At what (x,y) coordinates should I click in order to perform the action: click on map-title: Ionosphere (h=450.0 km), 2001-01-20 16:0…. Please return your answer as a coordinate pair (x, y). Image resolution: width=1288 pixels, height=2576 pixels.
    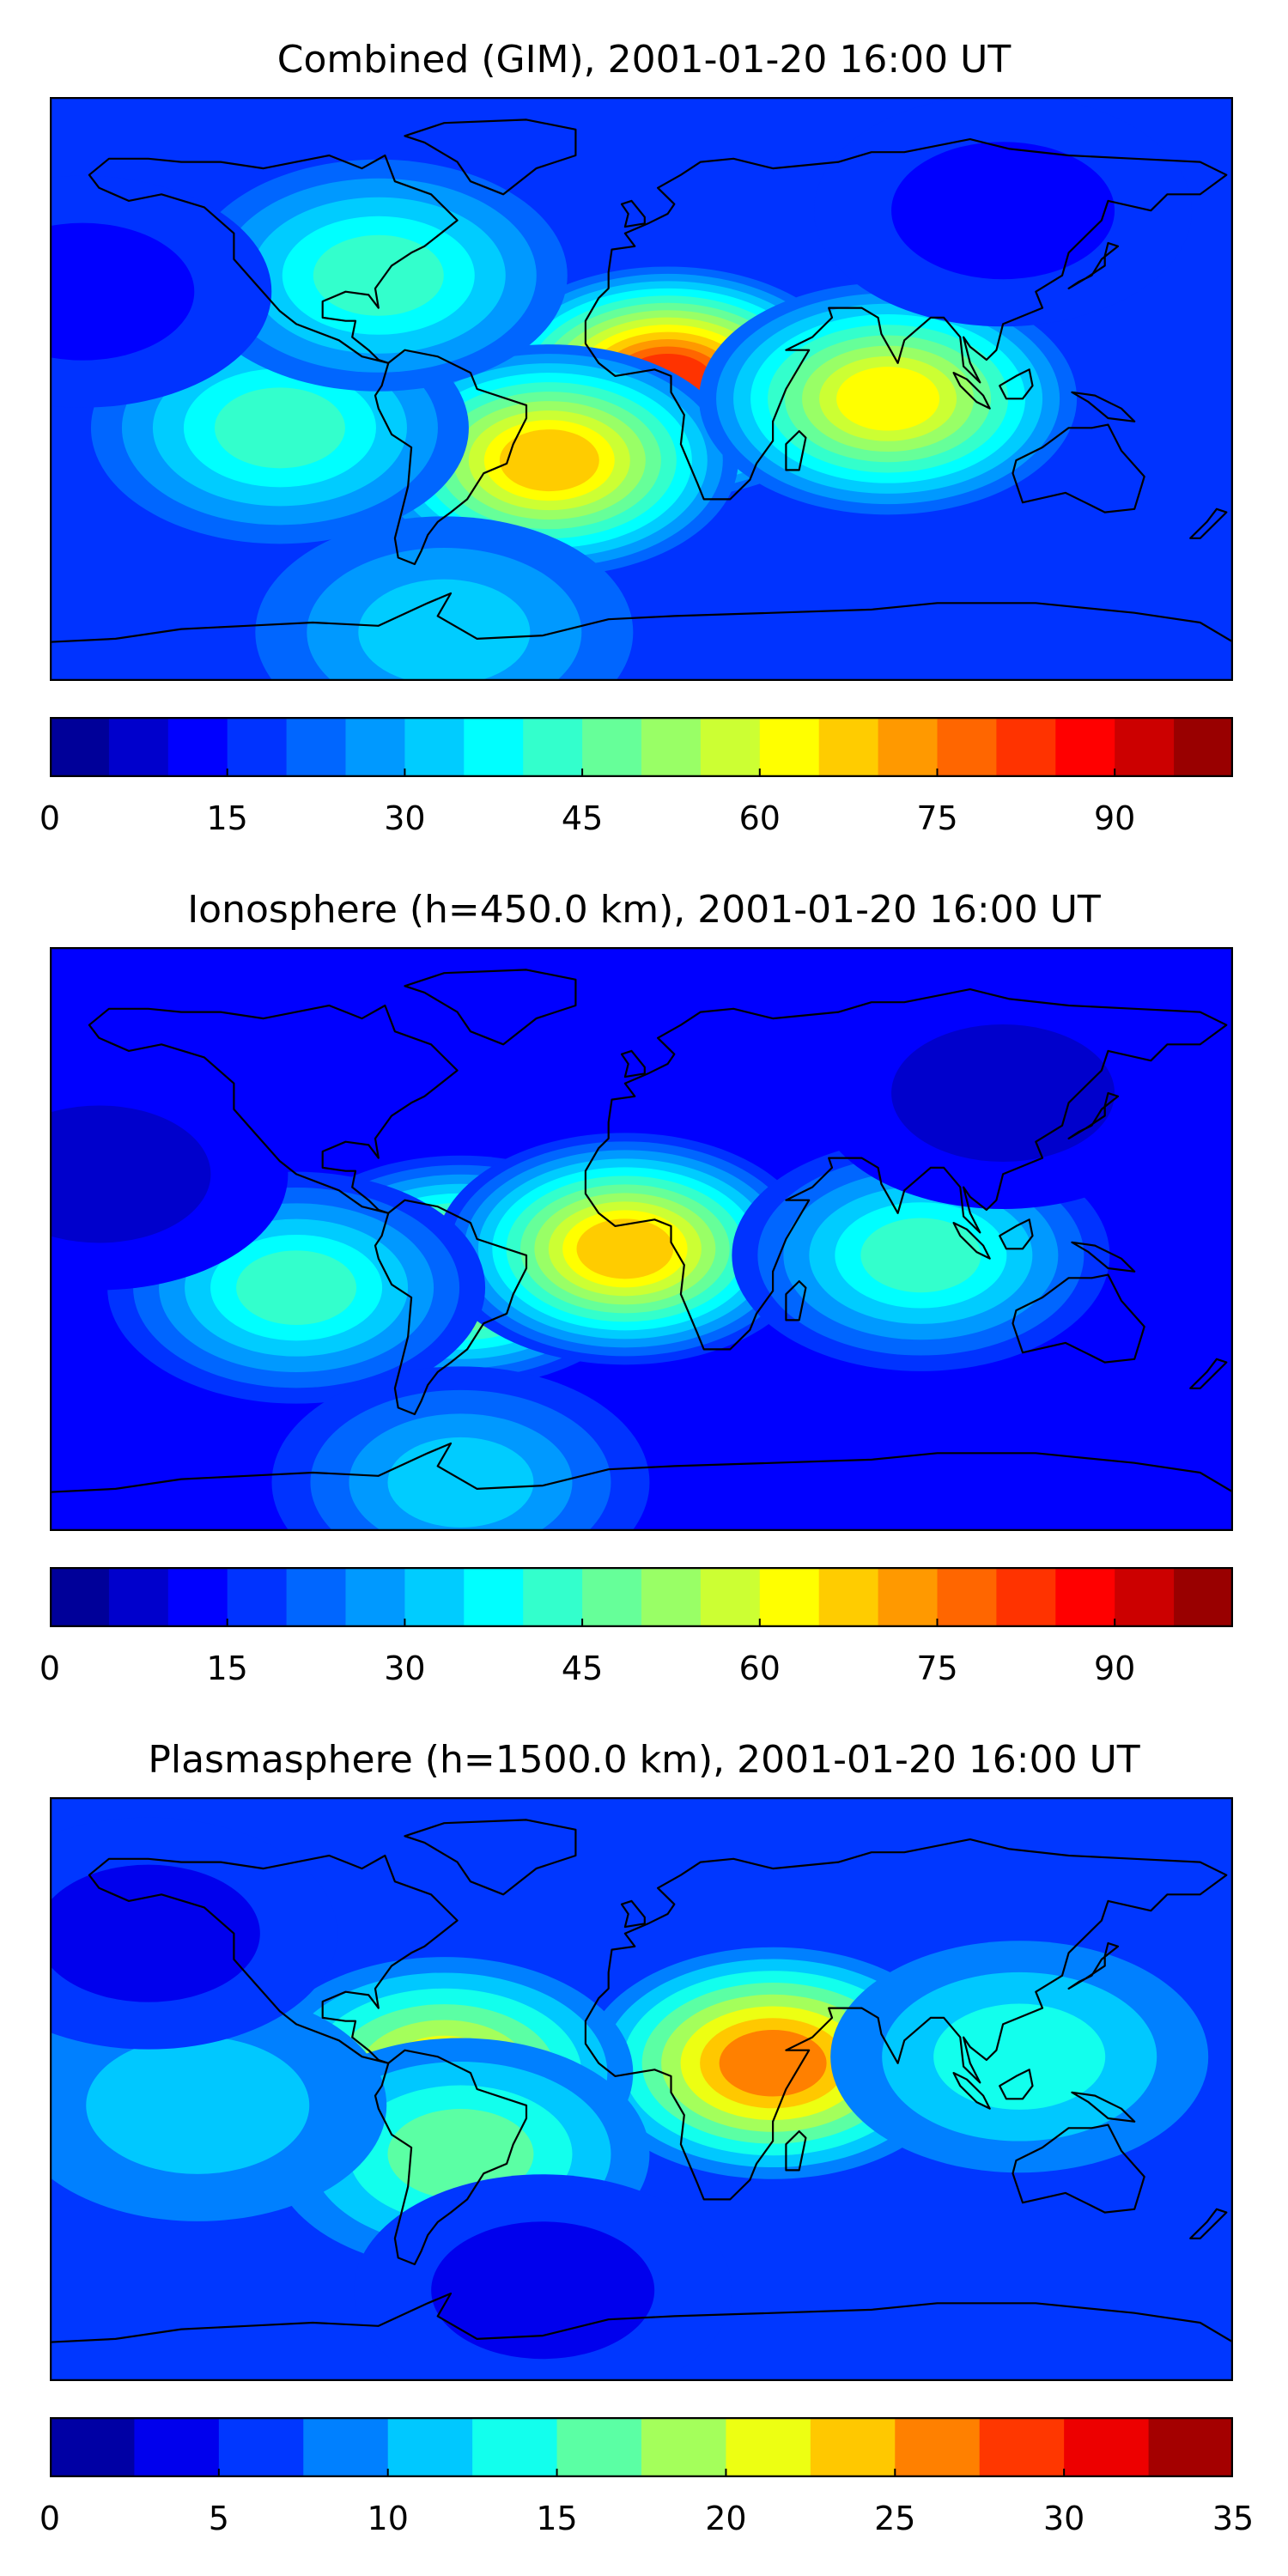
    Looking at the image, I should click on (644, 910).